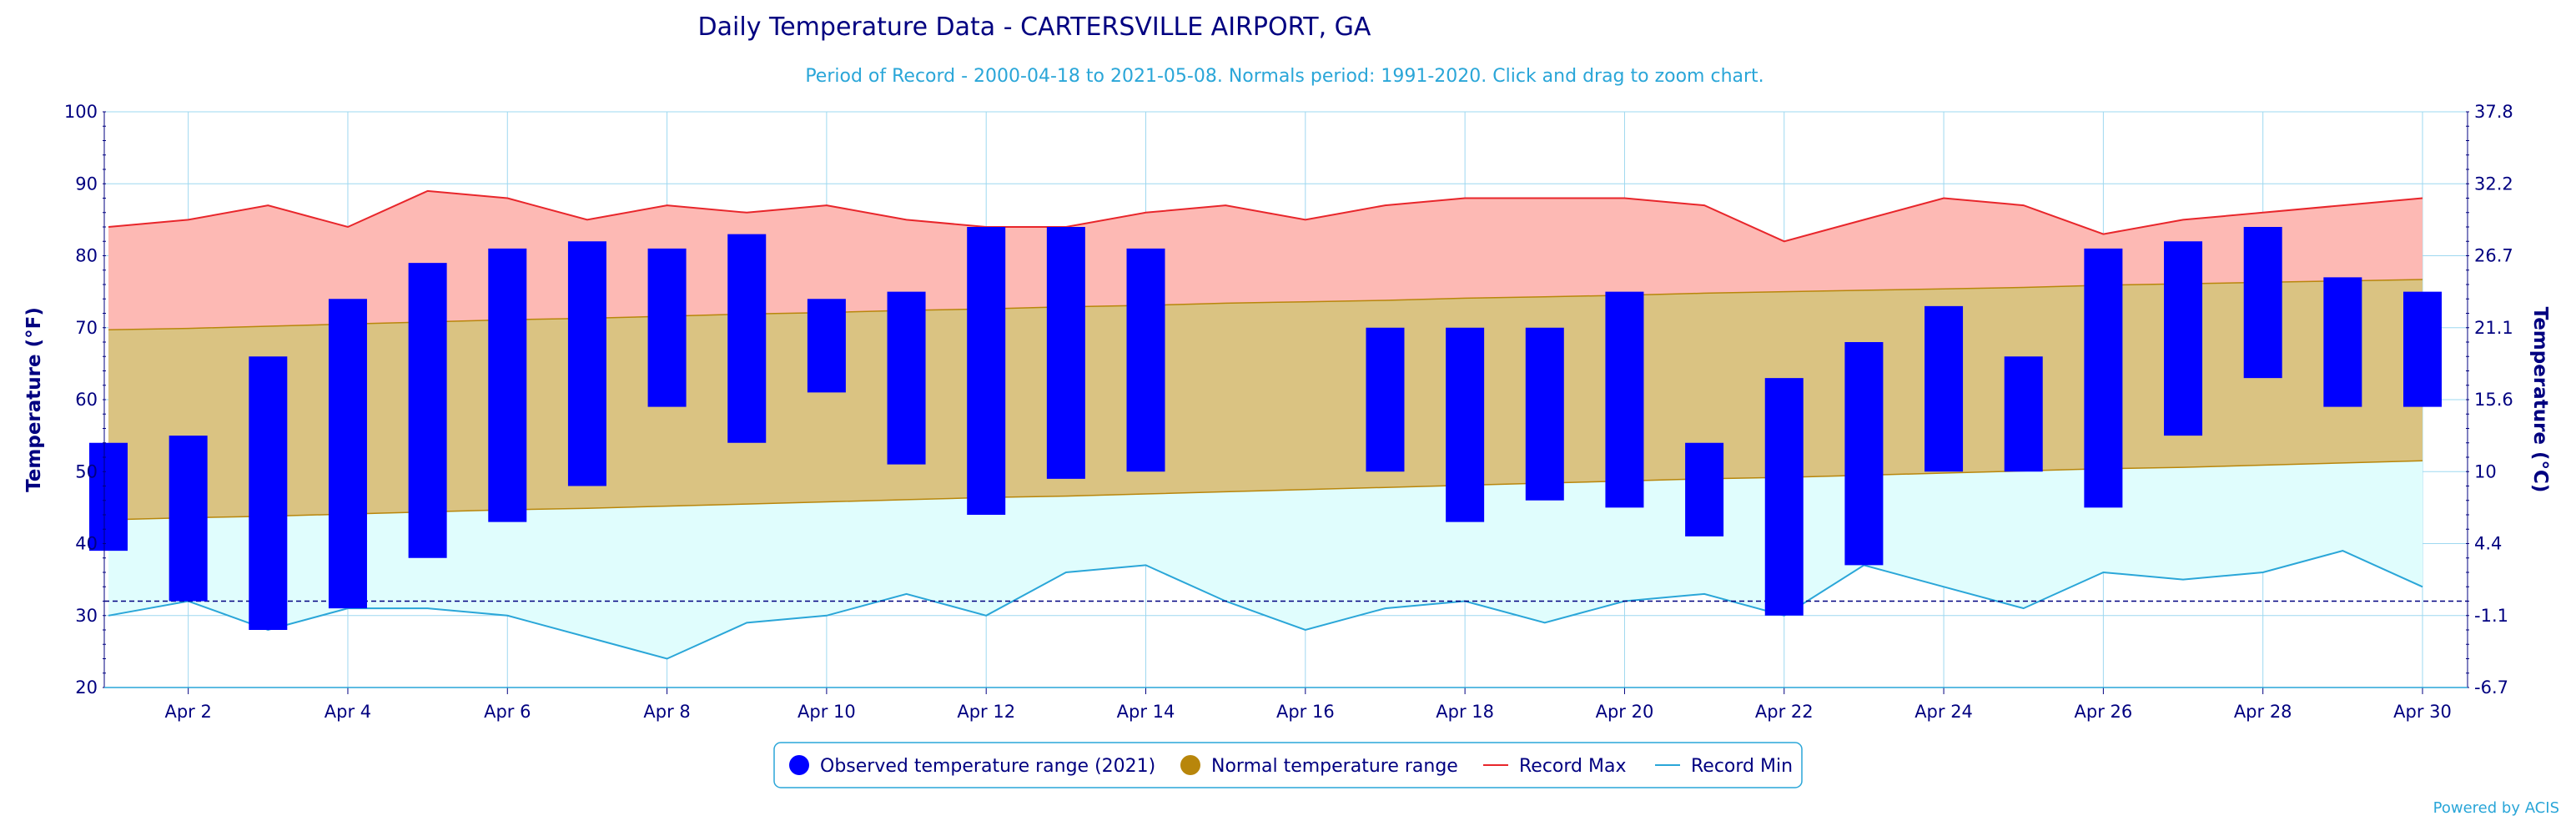 The width and height of the screenshot is (2576, 821). I want to click on y-tick-label-right: 37.8, so click(2493, 112).